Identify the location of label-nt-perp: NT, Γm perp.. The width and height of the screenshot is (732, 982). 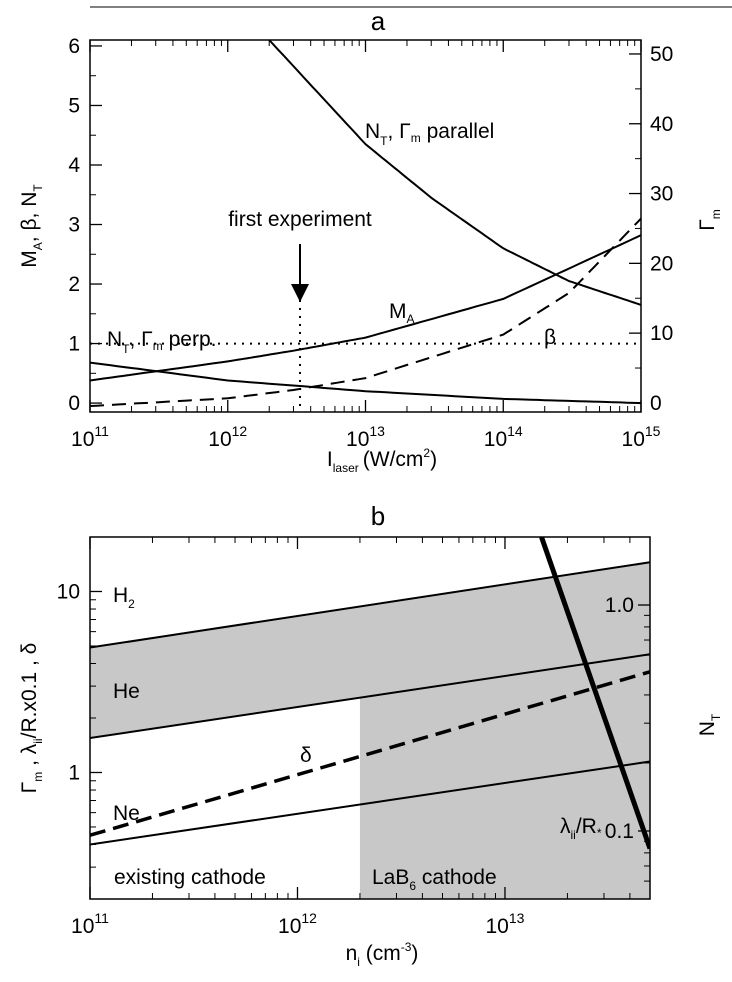
(161, 342).